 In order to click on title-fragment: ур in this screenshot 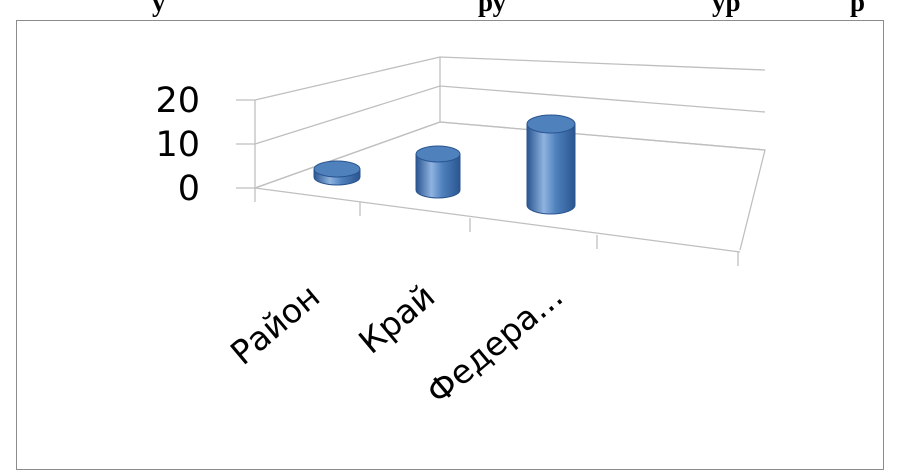, I will do `click(726, 8)`.